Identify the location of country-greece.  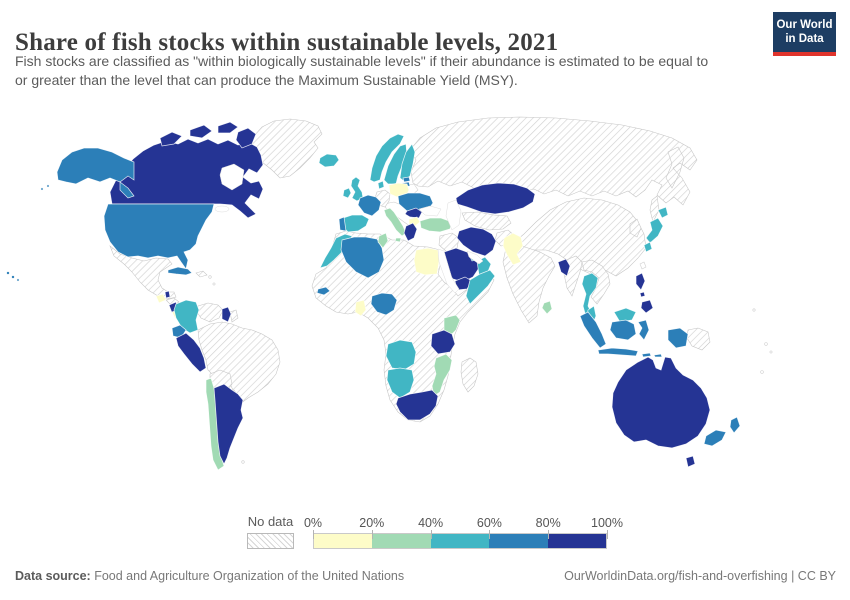
(410, 232).